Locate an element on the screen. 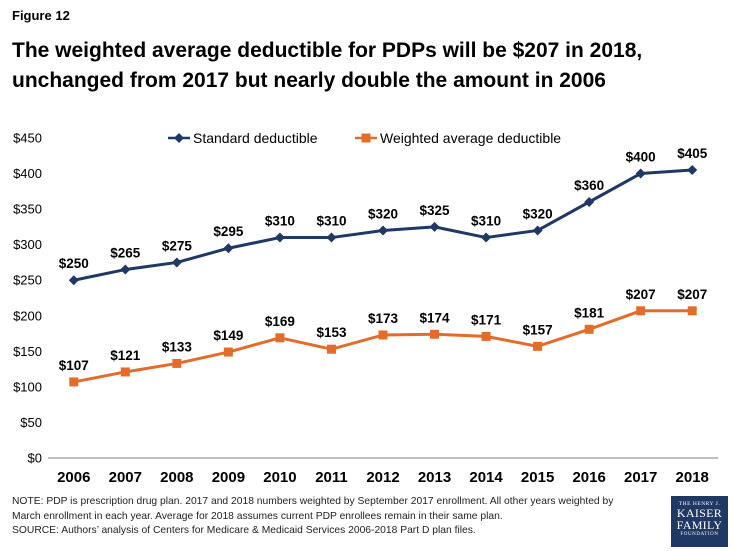 The height and width of the screenshot is (551, 735). data-label: $157 is located at coordinates (538, 329).